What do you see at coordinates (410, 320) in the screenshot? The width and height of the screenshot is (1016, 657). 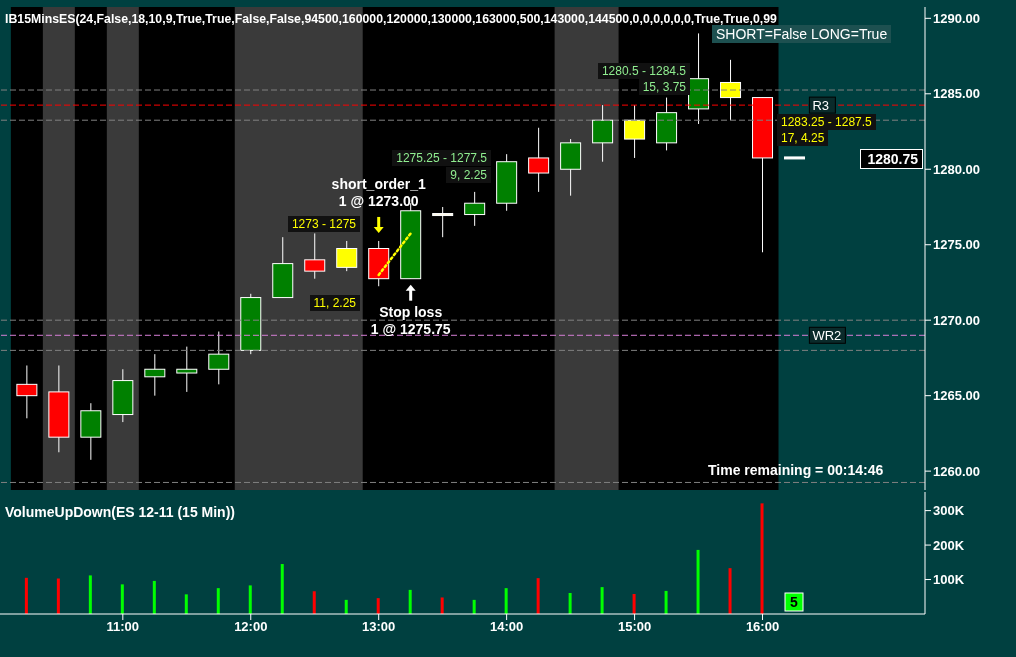 I see `annotation: Stop loss 1 @ 1275.75` at bounding box center [410, 320].